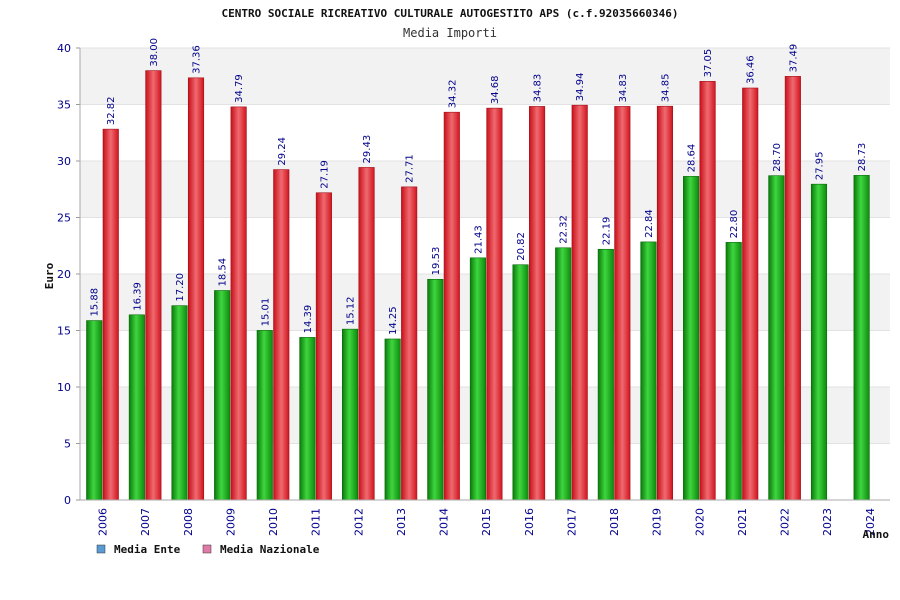 The height and width of the screenshot is (600, 900). Describe the element at coordinates (367, 149) in the screenshot. I see `value-label: 29.43` at that location.